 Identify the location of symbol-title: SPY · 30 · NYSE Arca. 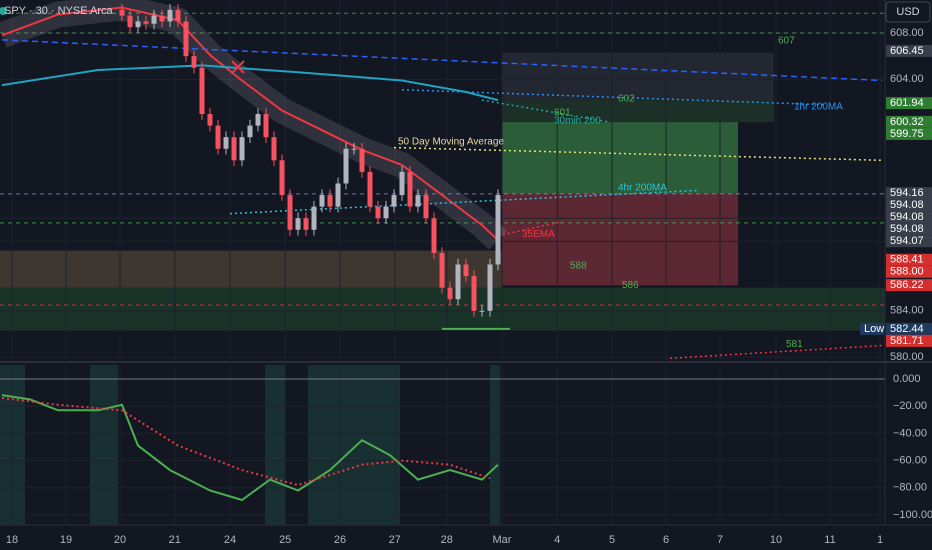
(59, 11).